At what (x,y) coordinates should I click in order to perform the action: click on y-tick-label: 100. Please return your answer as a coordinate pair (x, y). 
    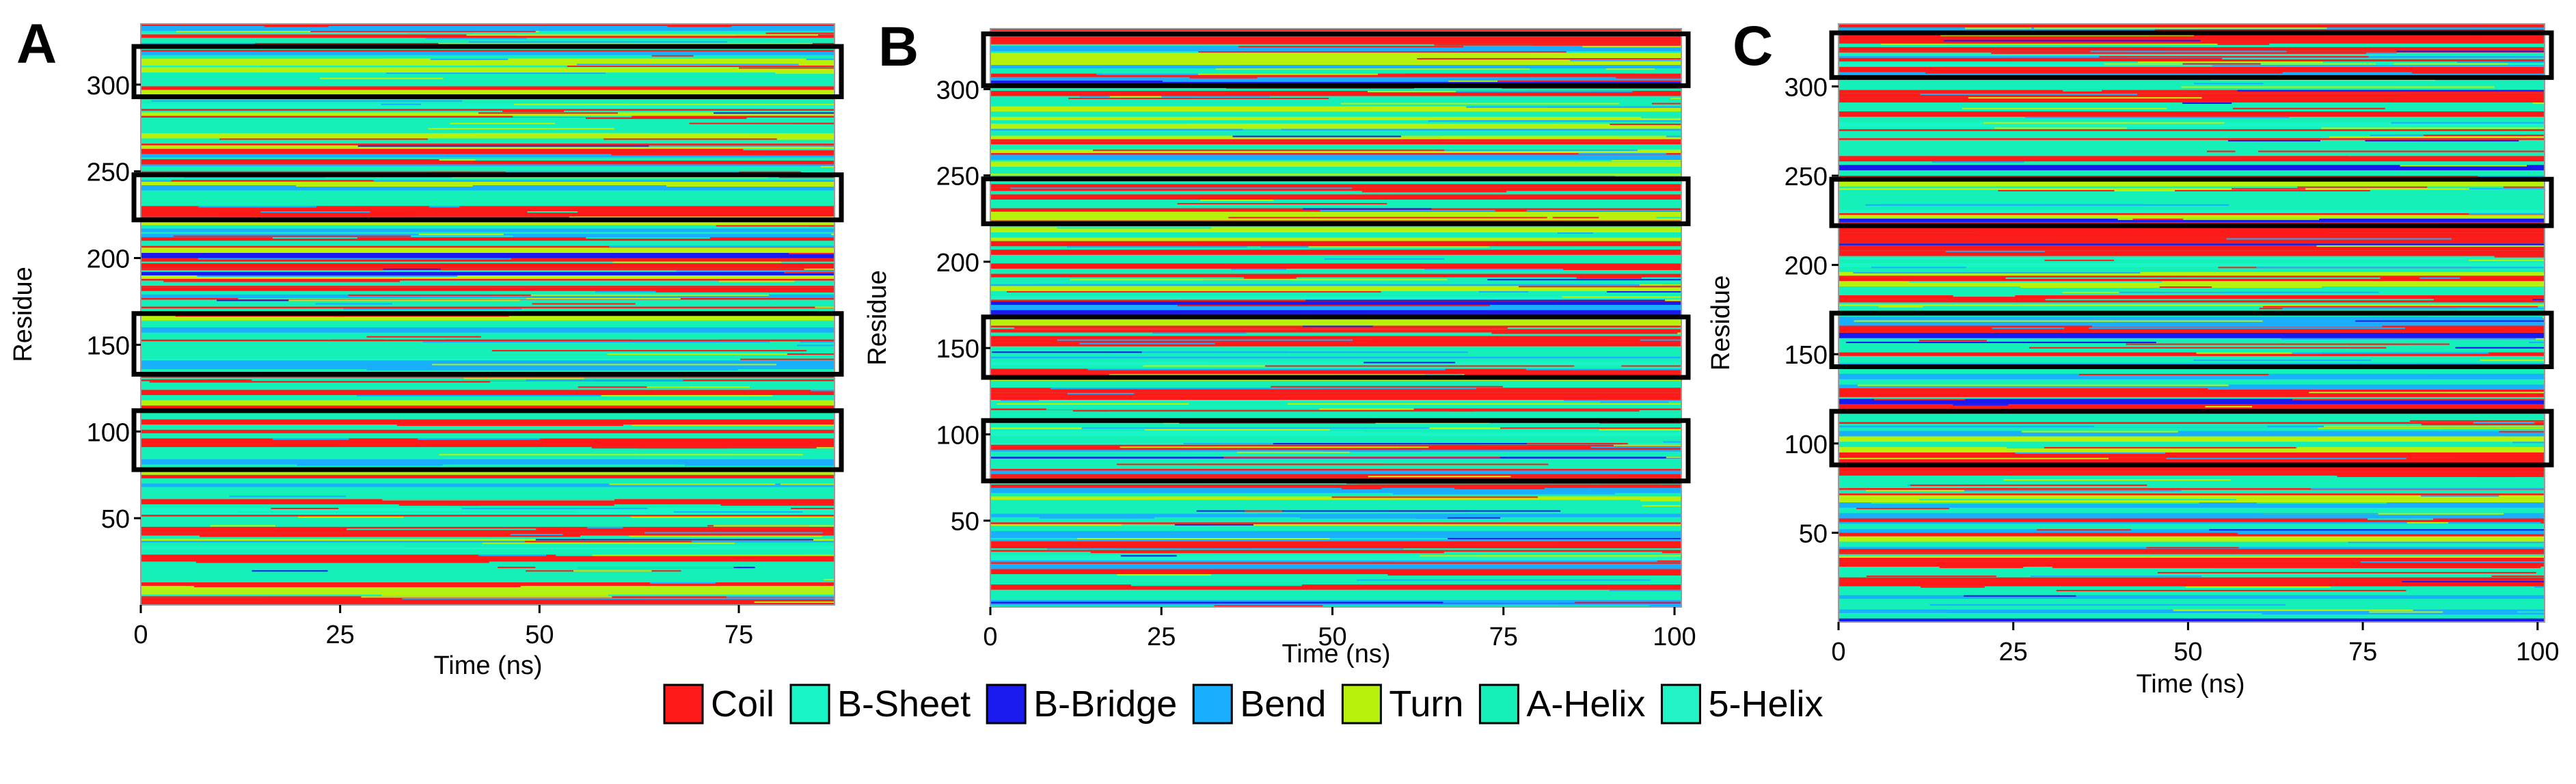
    Looking at the image, I should click on (958, 435).